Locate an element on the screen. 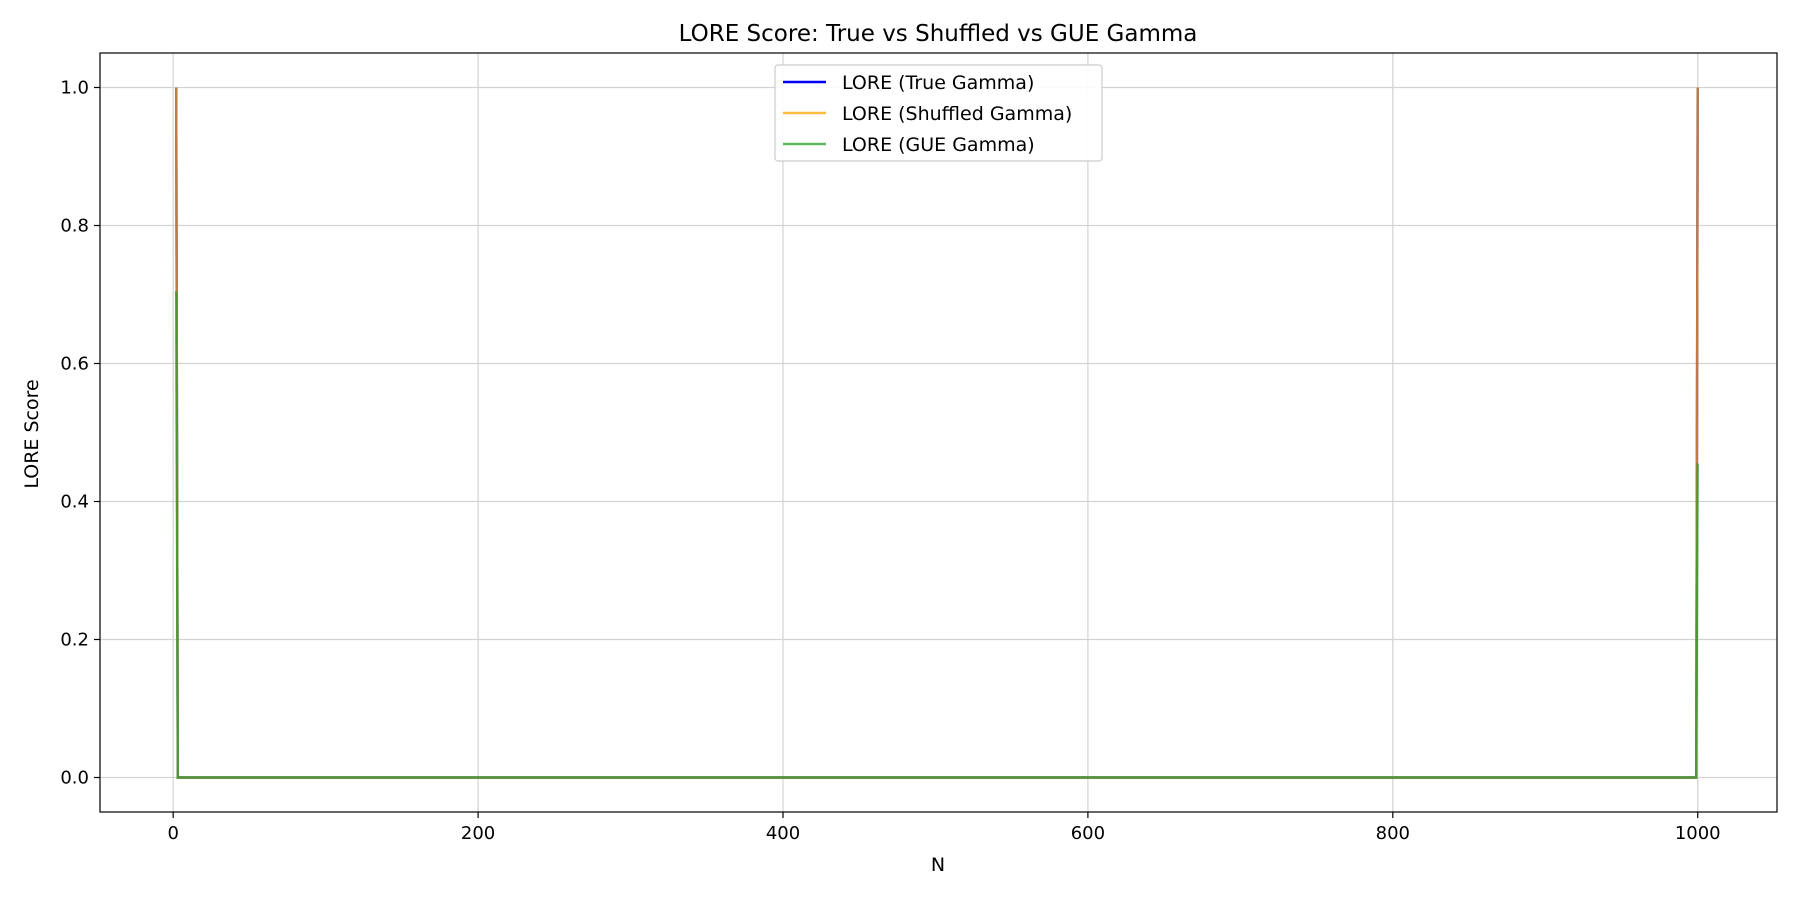 This screenshot has height=900, width=1800. x-axis-title: N is located at coordinates (938, 865).